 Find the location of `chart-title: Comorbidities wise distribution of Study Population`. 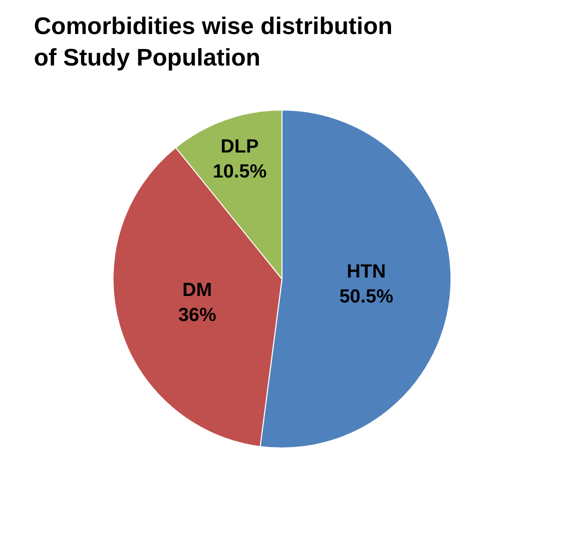

chart-title: Comorbidities wise distribution of Study Population is located at coordinates (213, 42).